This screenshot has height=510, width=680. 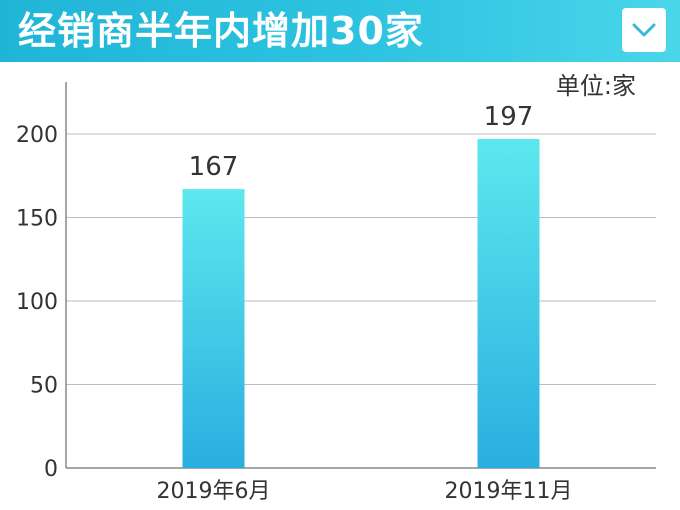 What do you see at coordinates (214, 491) in the screenshot?
I see `x-tick-label: 2019年6月` at bounding box center [214, 491].